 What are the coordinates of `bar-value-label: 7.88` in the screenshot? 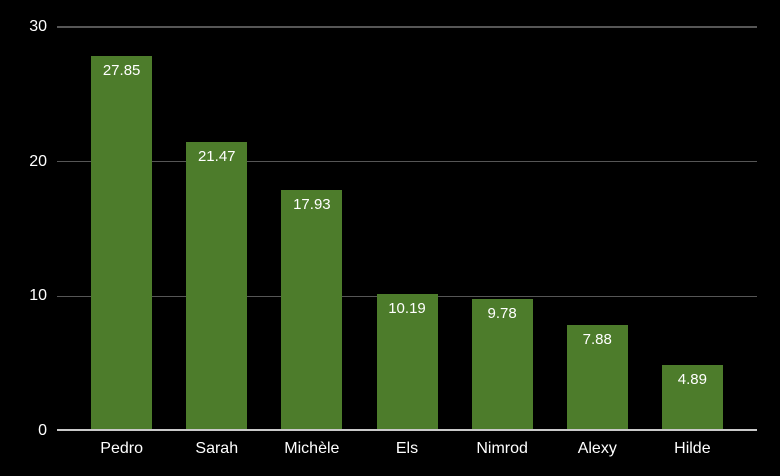 It's located at (597, 339).